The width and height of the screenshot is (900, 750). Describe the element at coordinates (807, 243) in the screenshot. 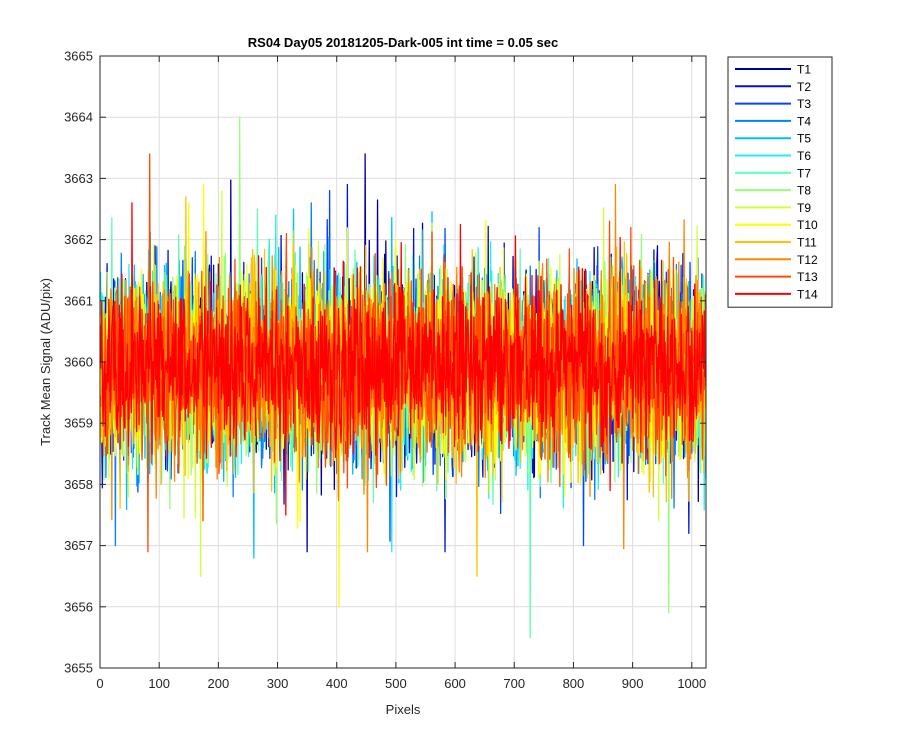

I see `legend-label-t11: T11` at that location.